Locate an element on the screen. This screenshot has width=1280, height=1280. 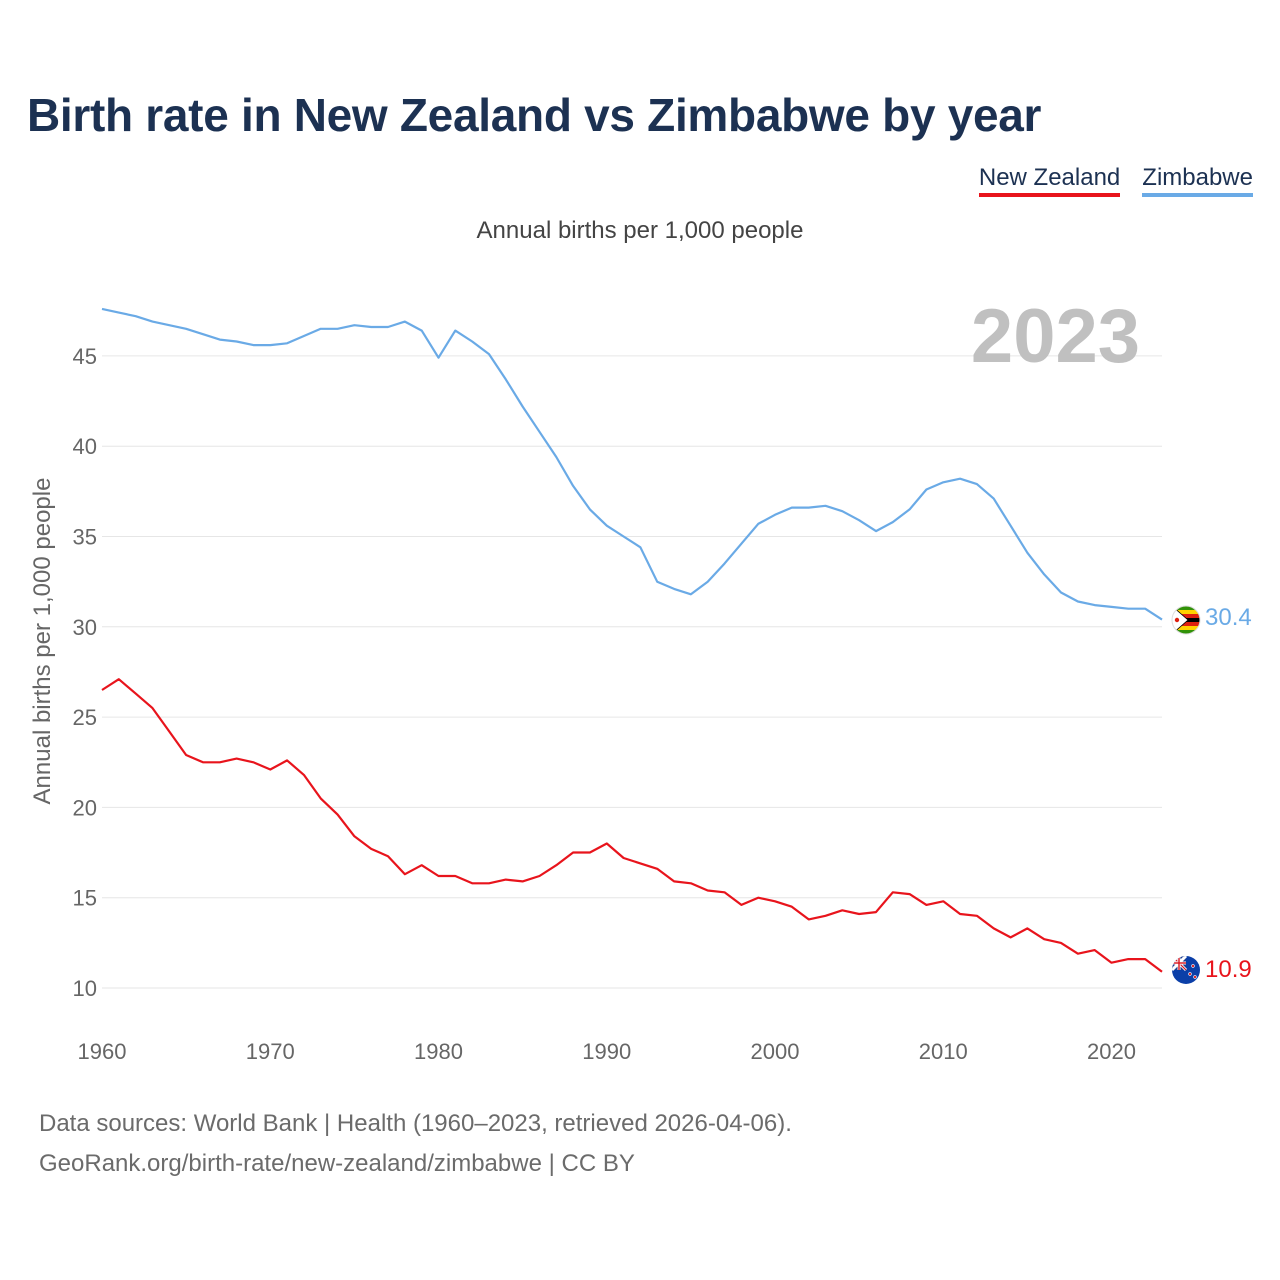
legend: New Zealand Zimbabwe is located at coordinates (1115, 180).